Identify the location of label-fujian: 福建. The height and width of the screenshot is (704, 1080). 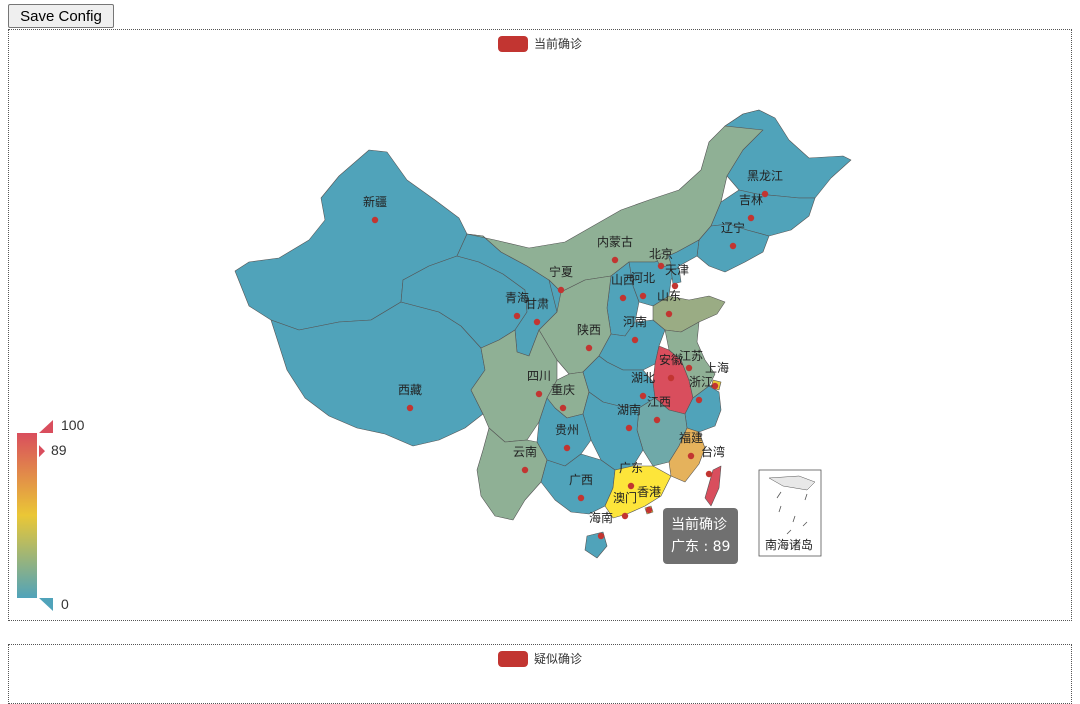
(691, 437).